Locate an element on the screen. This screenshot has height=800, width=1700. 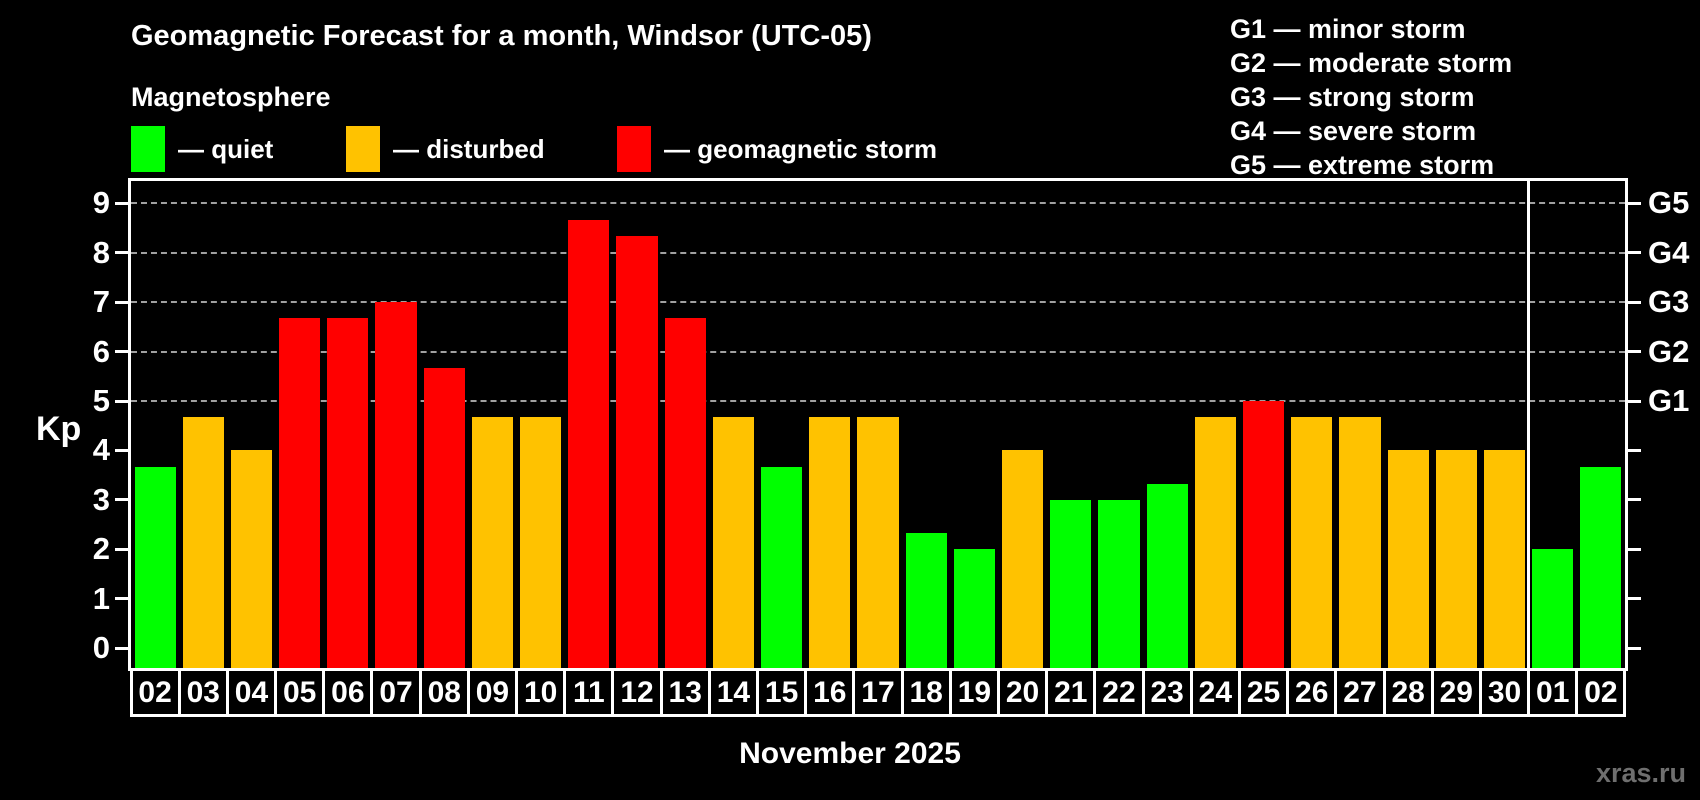
bar-05-storm is located at coordinates (300, 493).